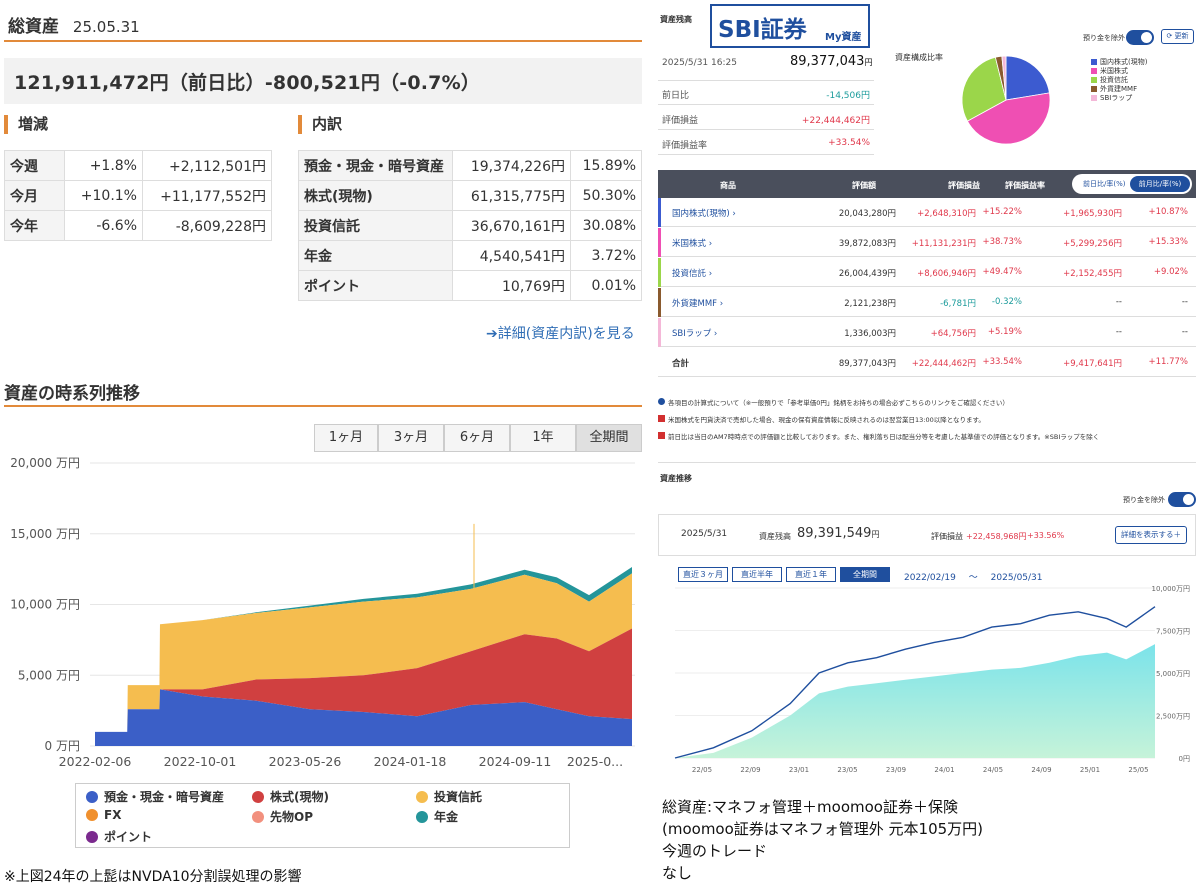 This screenshot has width=1200, height=892. What do you see at coordinates (681, 364) in the screenshot?
I see `total-name: 合計` at bounding box center [681, 364].